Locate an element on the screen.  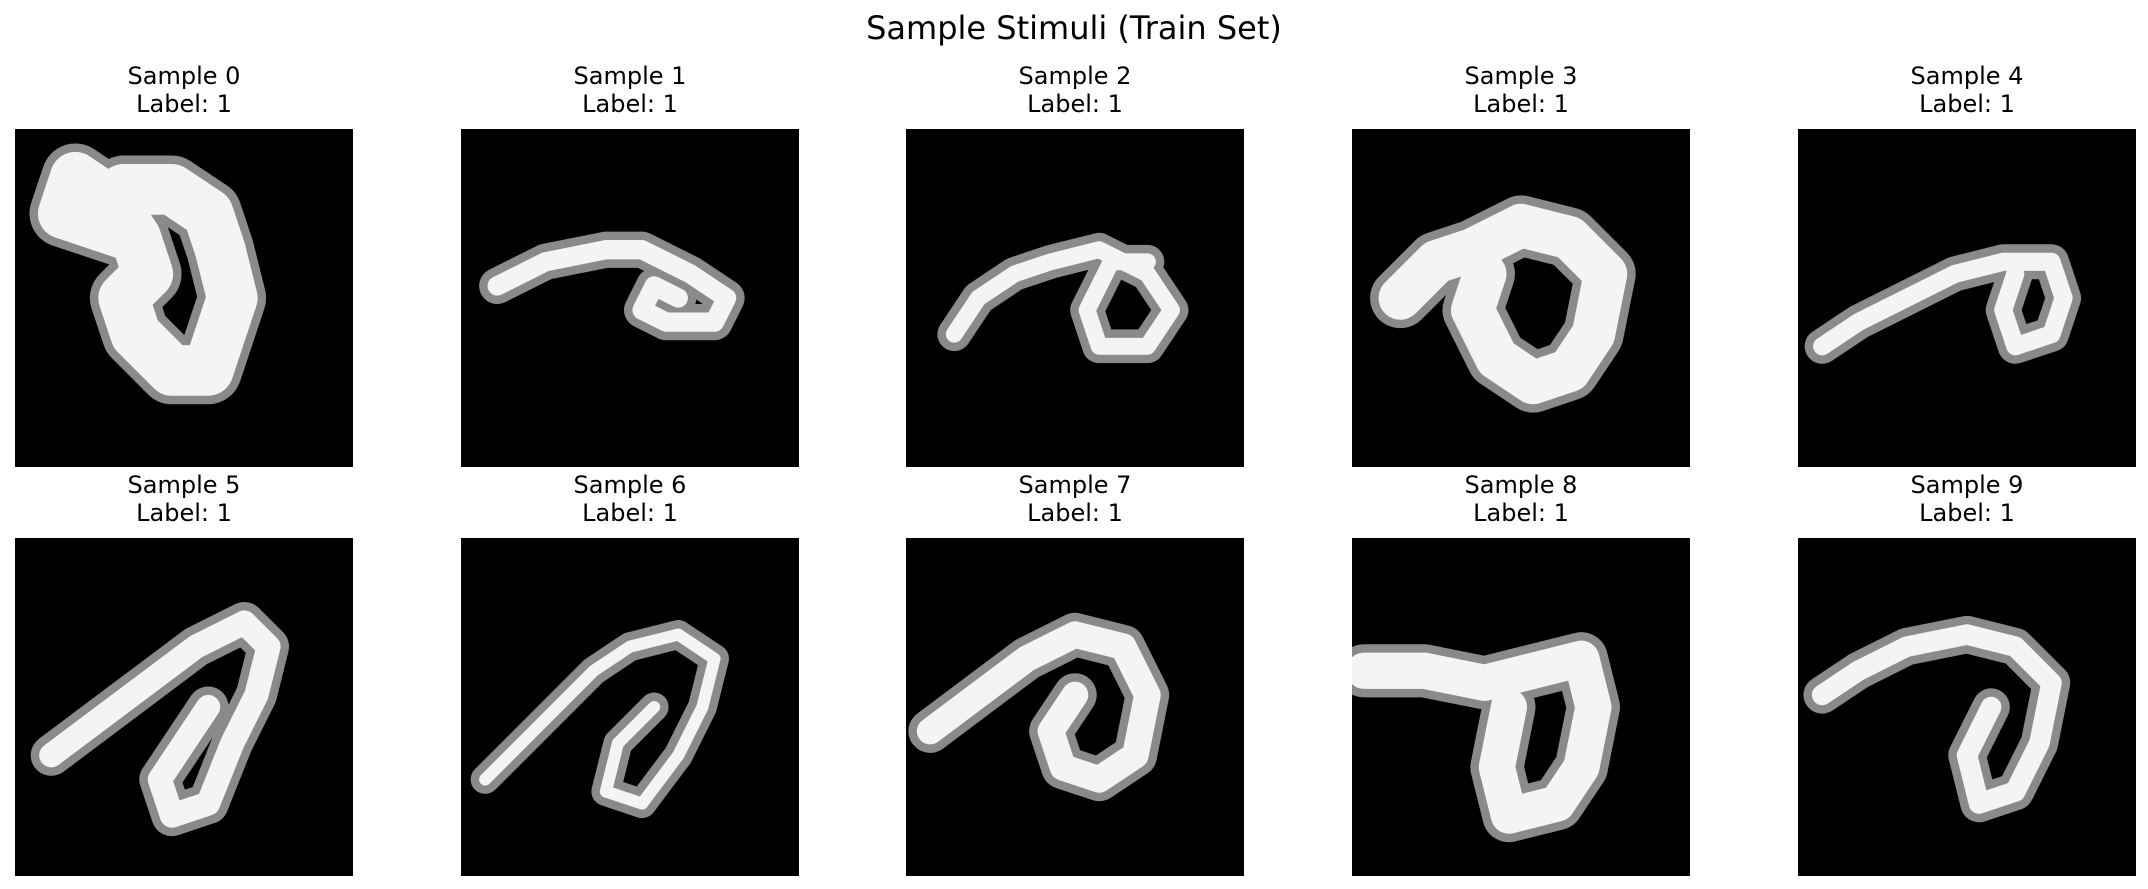
sample-title: Sample 0 is located at coordinates (184, 76).